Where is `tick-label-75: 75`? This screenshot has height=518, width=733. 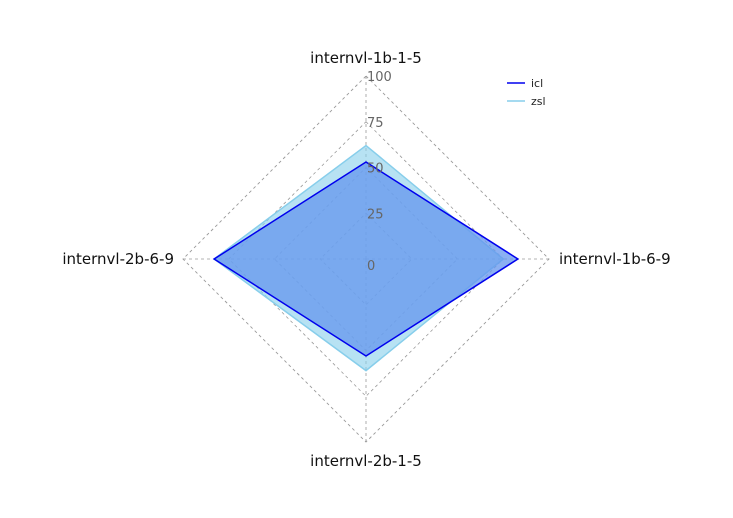 tick-label-75: 75 is located at coordinates (375, 123).